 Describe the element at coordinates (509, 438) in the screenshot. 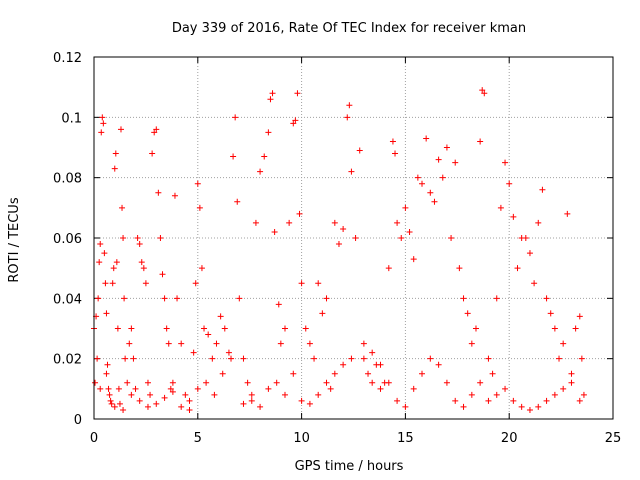

I see `x-tick-label: 20` at that location.